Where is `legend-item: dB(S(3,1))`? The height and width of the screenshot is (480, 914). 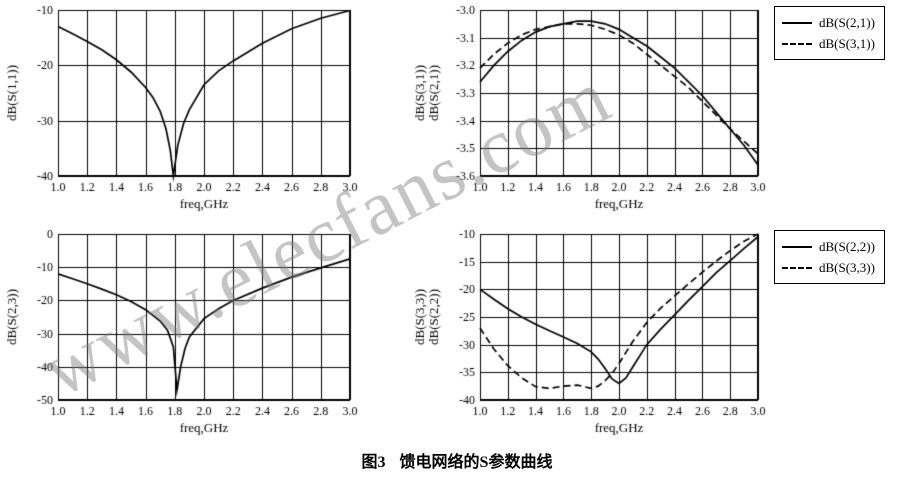
legend-item: dB(S(3,1)) is located at coordinates (828, 43).